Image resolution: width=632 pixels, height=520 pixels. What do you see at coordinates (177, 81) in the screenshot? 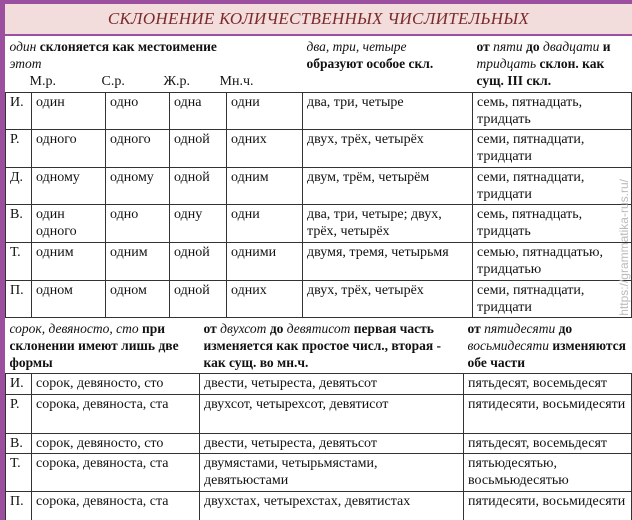
I see `subhead-f: Ж.р.` at bounding box center [177, 81].